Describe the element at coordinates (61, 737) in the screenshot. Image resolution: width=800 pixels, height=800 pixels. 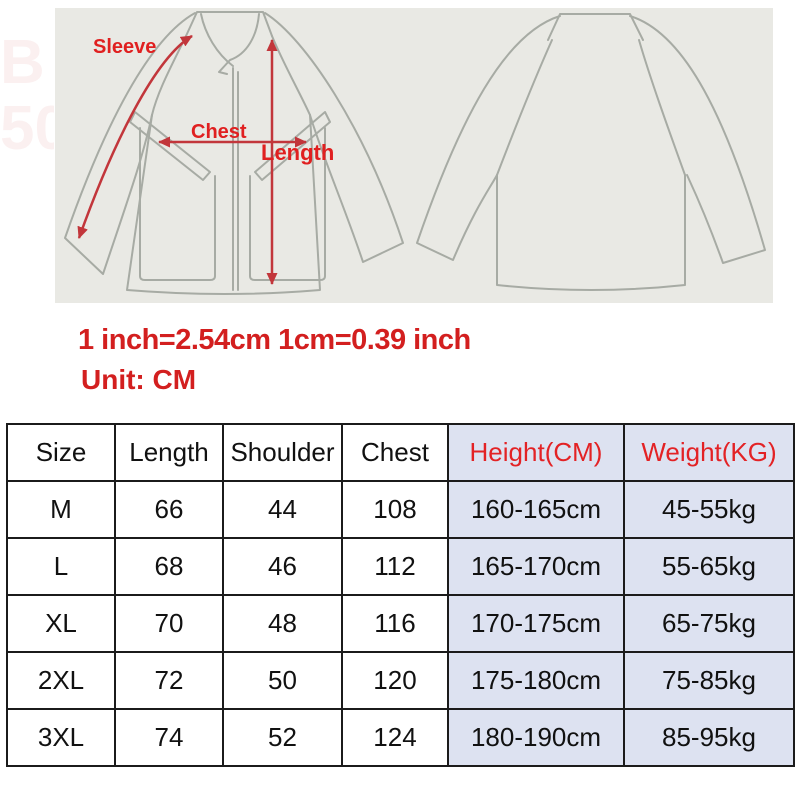
I see `cell-size: 3XL` at that location.